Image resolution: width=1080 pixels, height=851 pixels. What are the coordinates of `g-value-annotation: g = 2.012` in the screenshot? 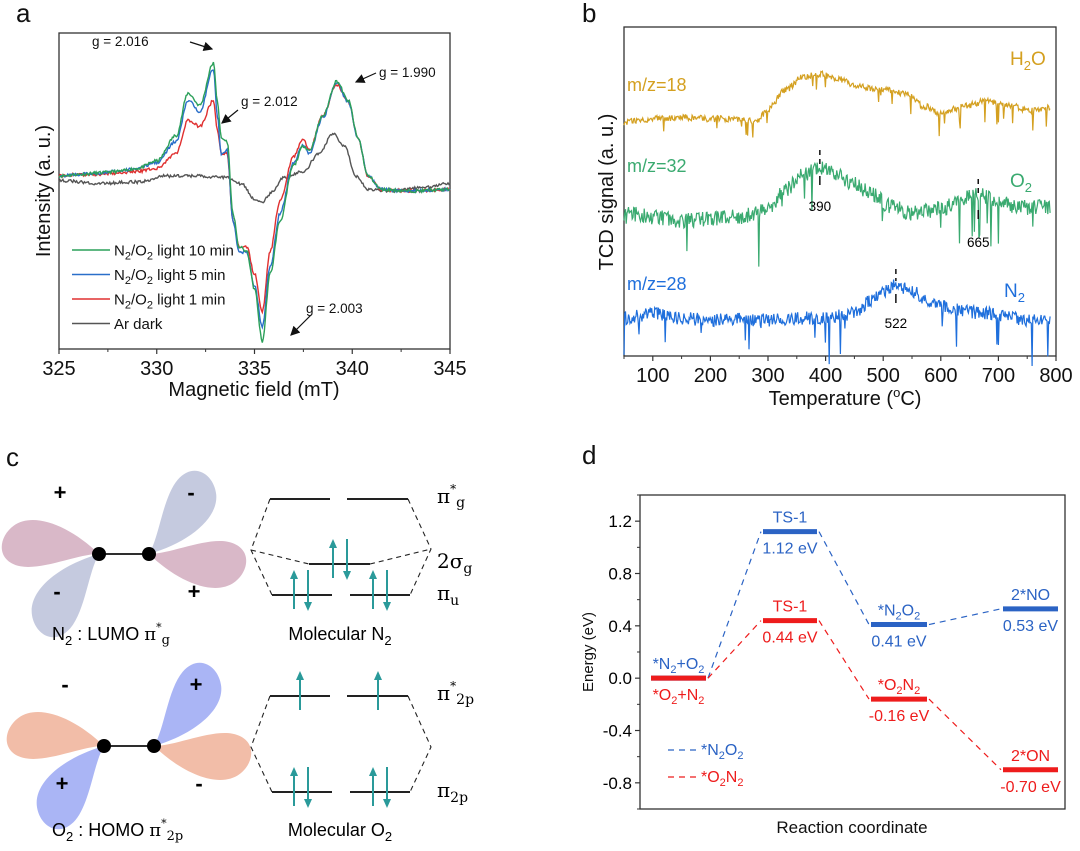 It's located at (269, 101).